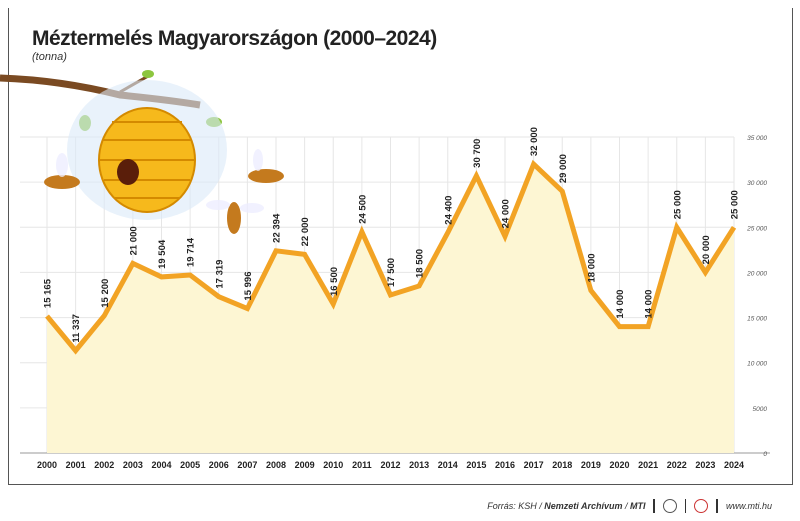 The height and width of the screenshot is (521, 800). Describe the element at coordinates (420, 263) in the screenshot. I see `data-label: 18 500` at that location.